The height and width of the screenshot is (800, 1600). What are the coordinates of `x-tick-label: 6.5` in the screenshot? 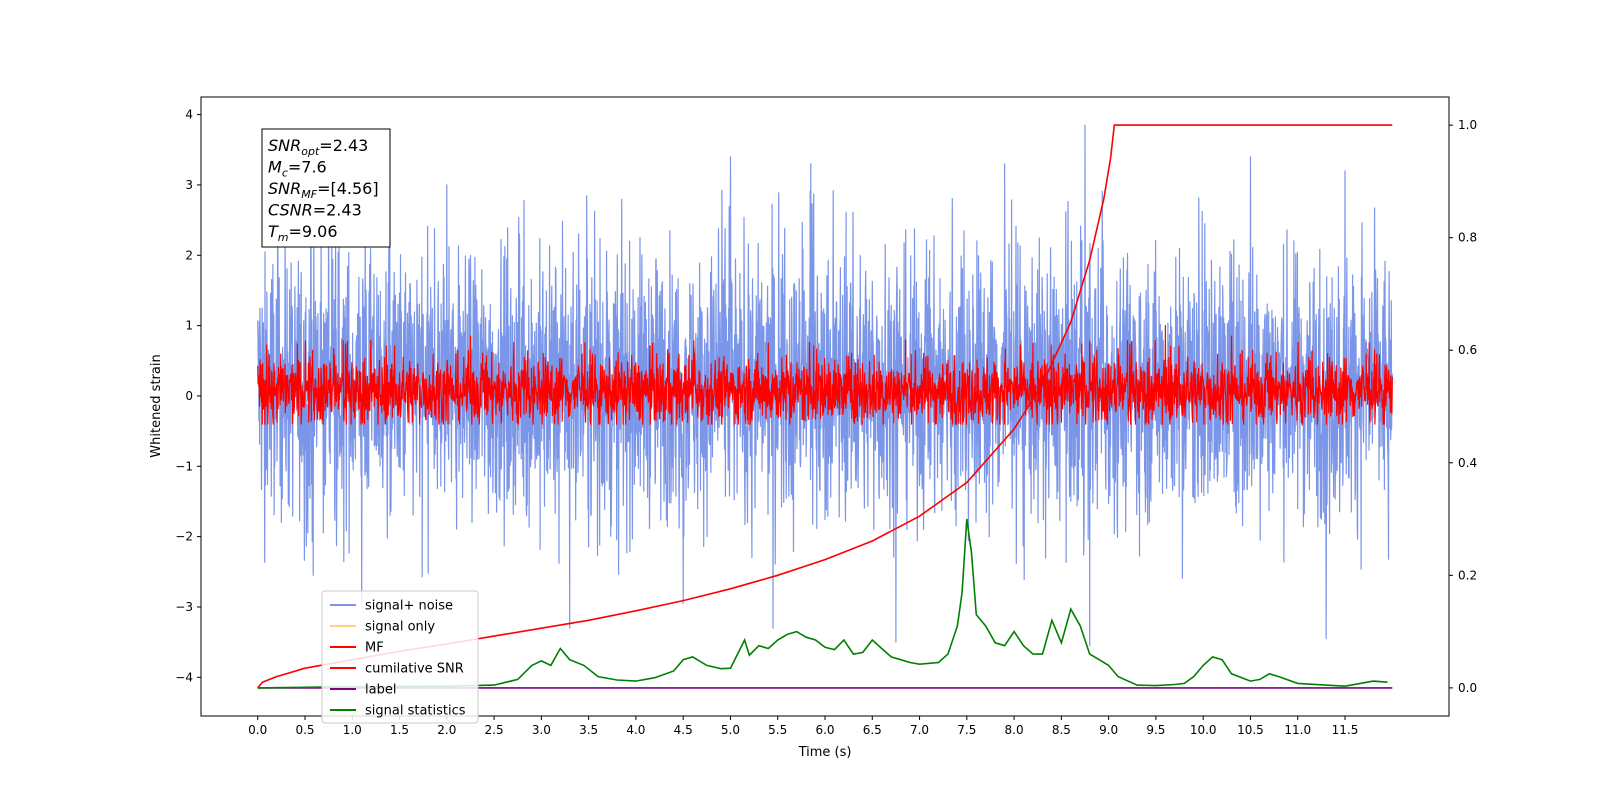 It's located at (872, 730).